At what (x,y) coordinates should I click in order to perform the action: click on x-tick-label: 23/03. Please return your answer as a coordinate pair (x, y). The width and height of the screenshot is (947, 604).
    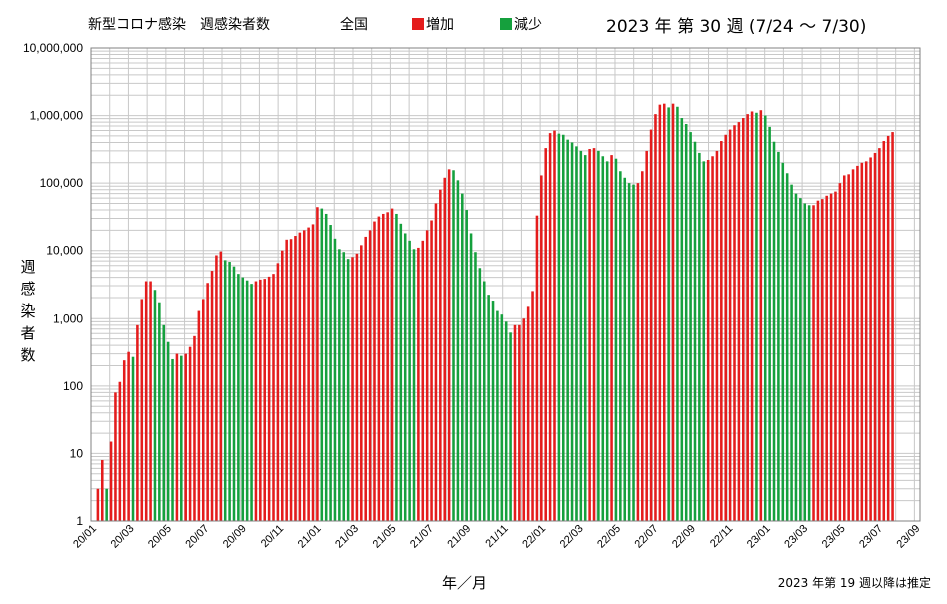
    Looking at the image, I should click on (796, 537).